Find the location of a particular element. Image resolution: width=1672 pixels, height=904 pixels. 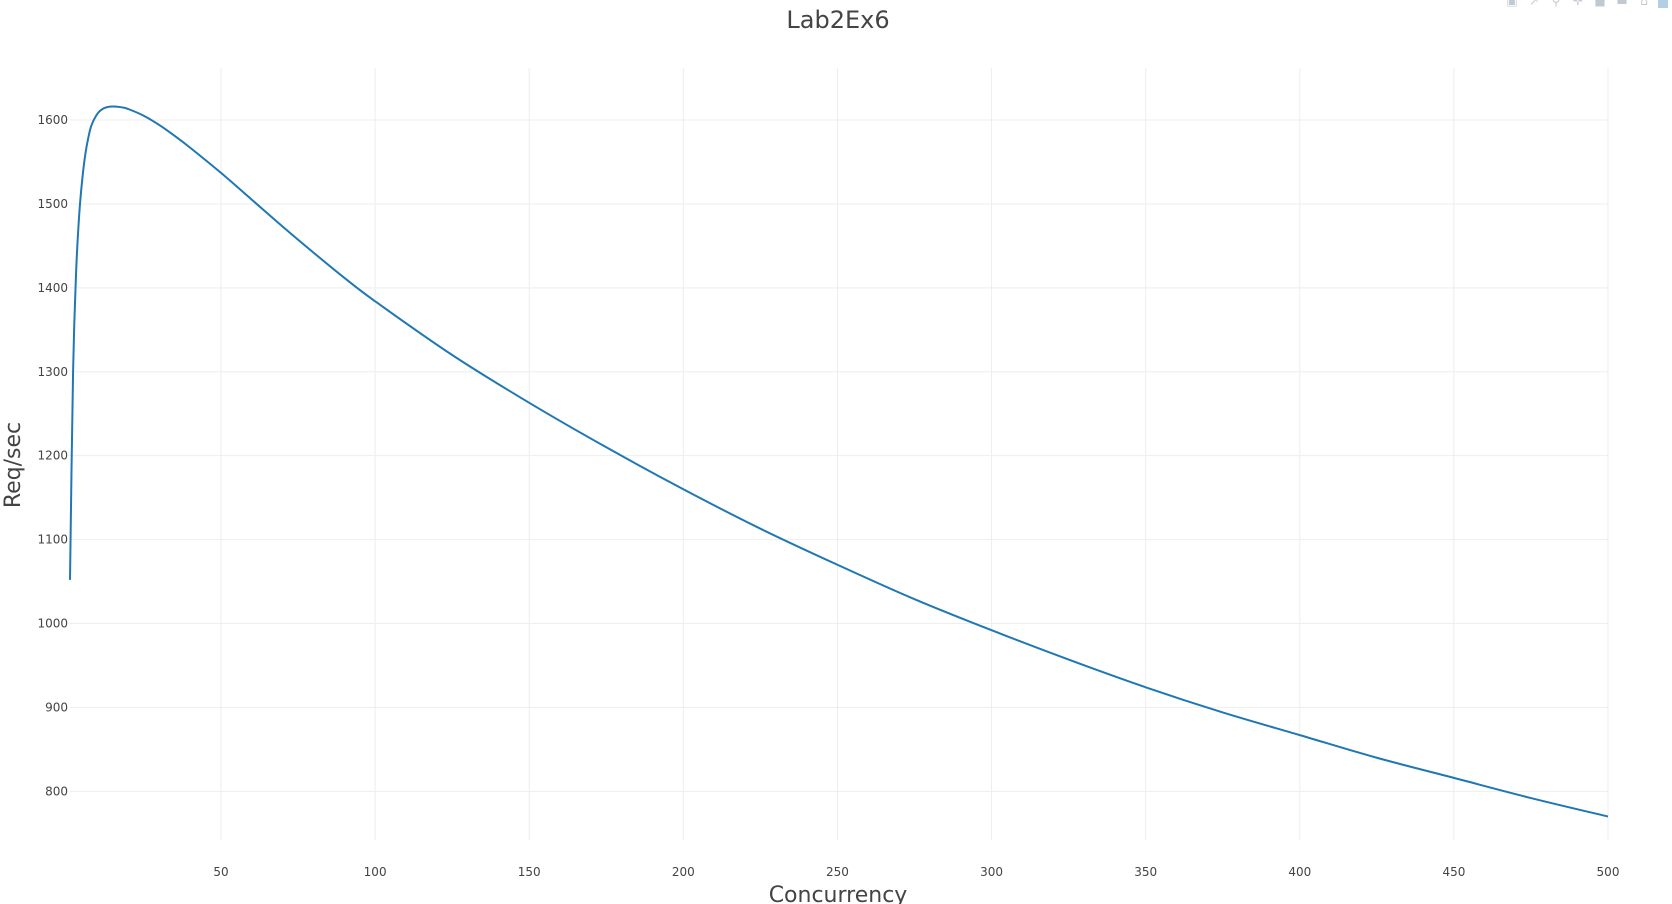

pan-icon: ✛ is located at coordinates (1578, 4).